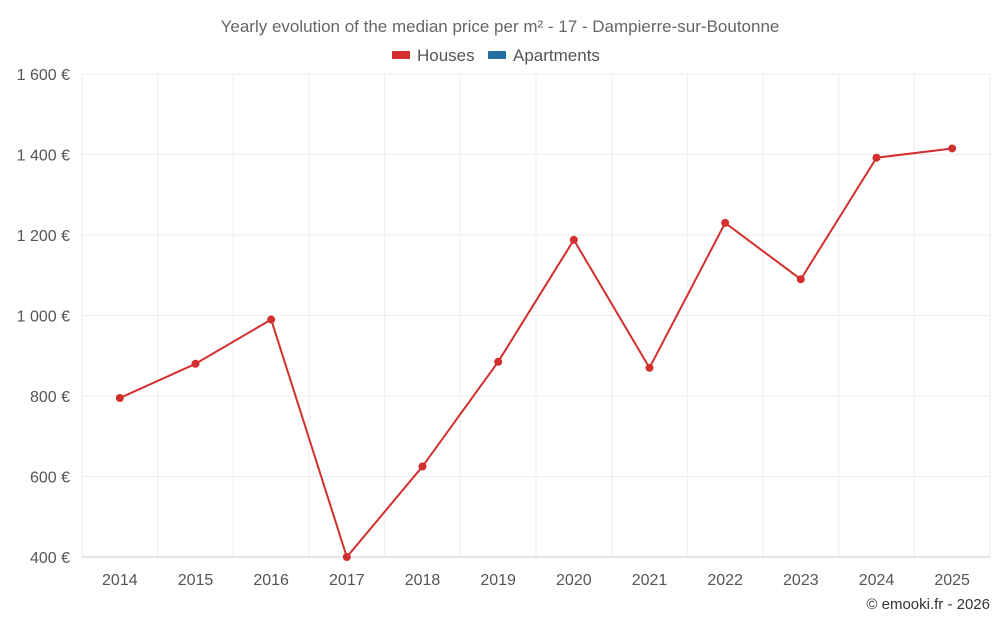 The width and height of the screenshot is (1000, 625). Describe the element at coordinates (195, 363) in the screenshot. I see `data-point-2015` at that location.